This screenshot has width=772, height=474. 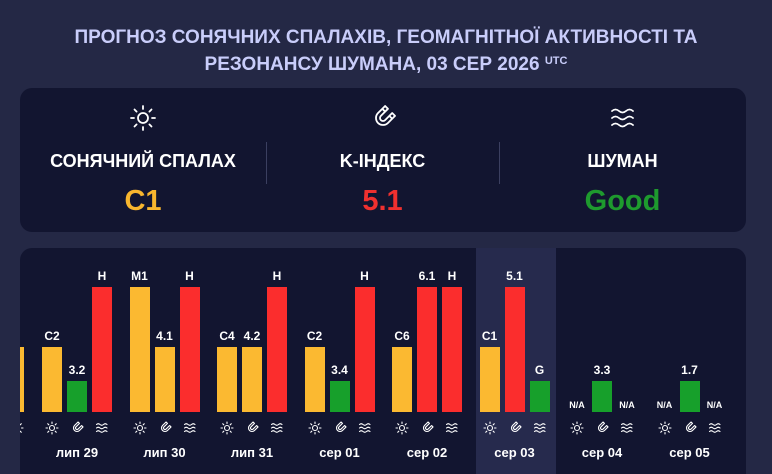 What do you see at coordinates (139, 276) in the screenshot?
I see `flare-value-label: M1` at bounding box center [139, 276].